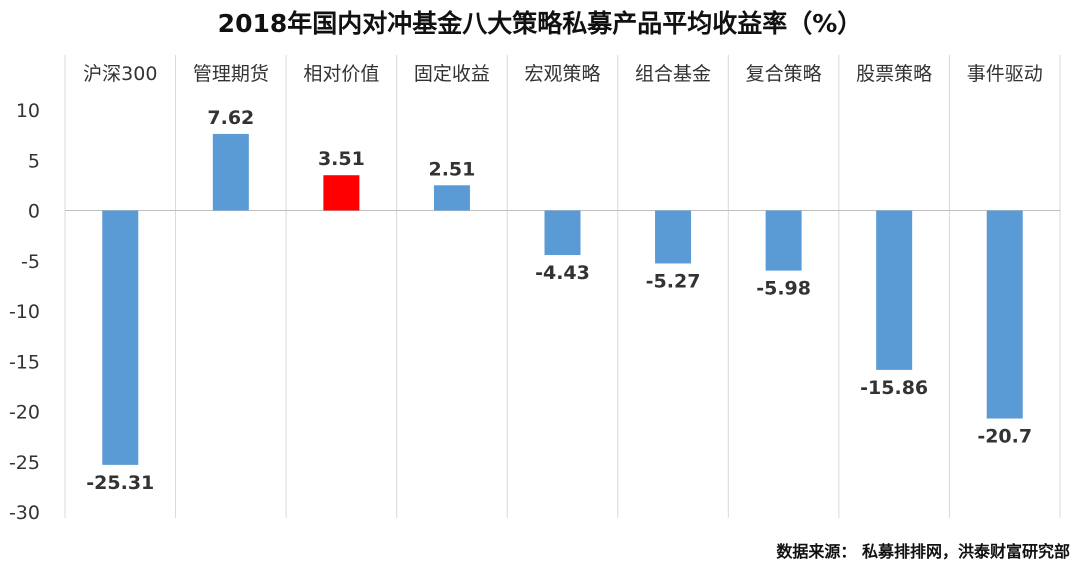 This screenshot has width=1080, height=568. I want to click on category-label: 复合策略, so click(784, 74).